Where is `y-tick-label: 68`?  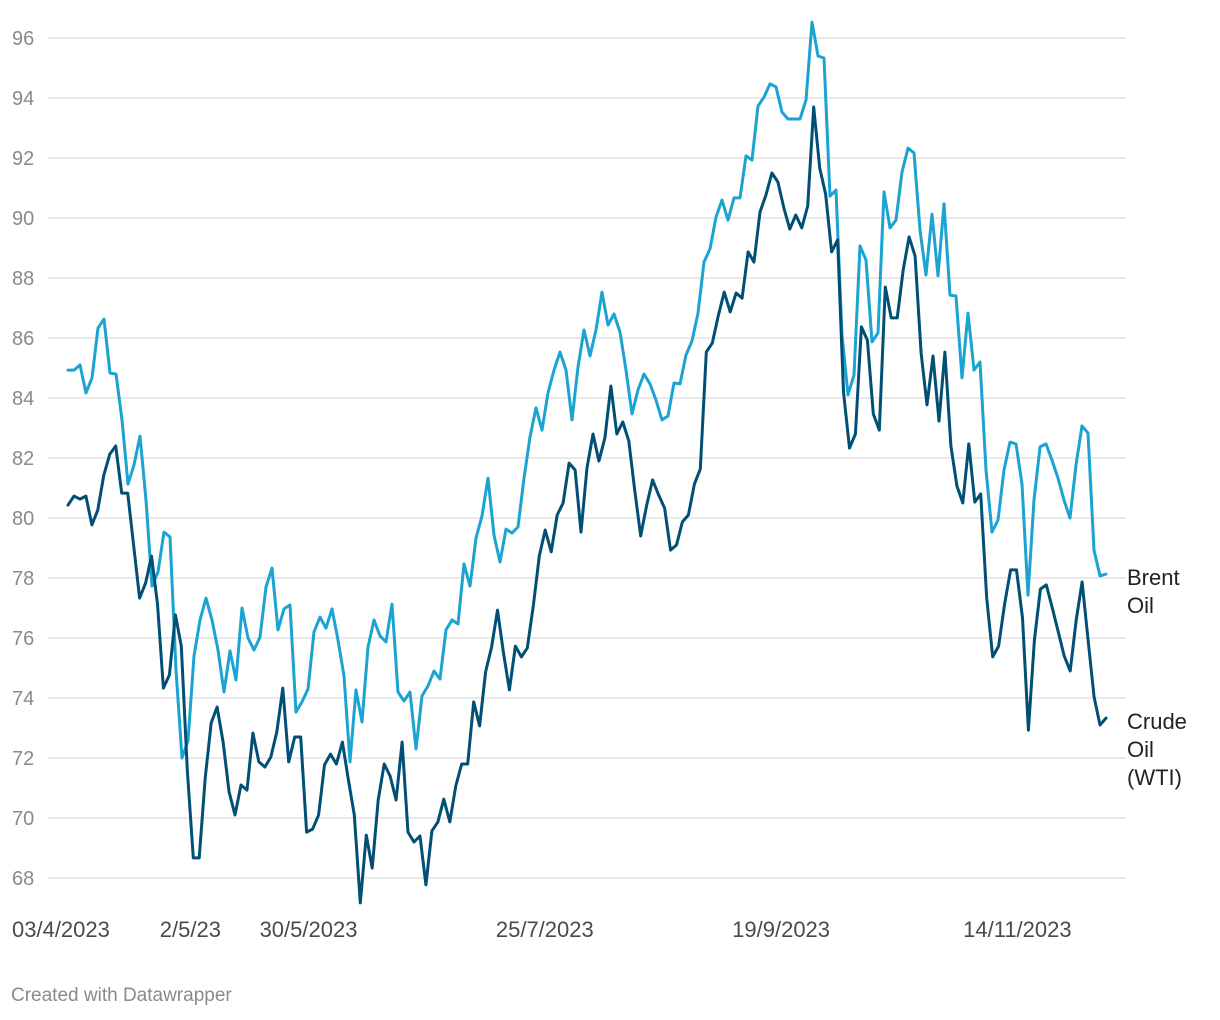
y-tick-label: 68 is located at coordinates (23, 879).